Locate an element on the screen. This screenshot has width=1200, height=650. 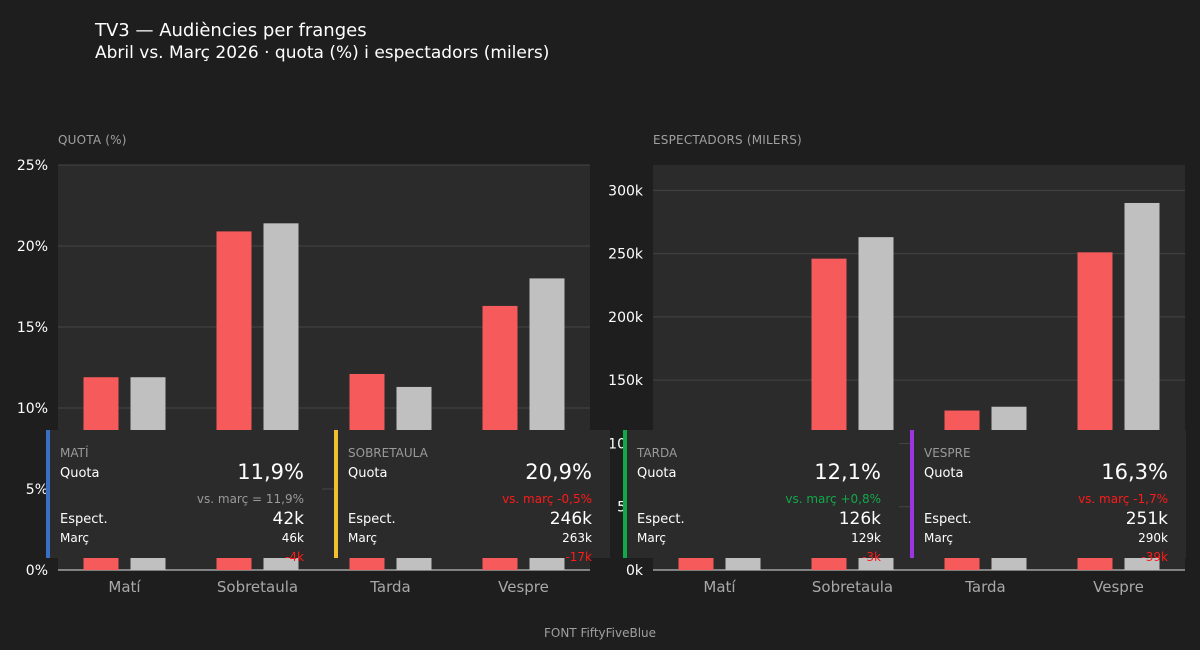
espect-y-tick-label: 150k is located at coordinates (626, 381).